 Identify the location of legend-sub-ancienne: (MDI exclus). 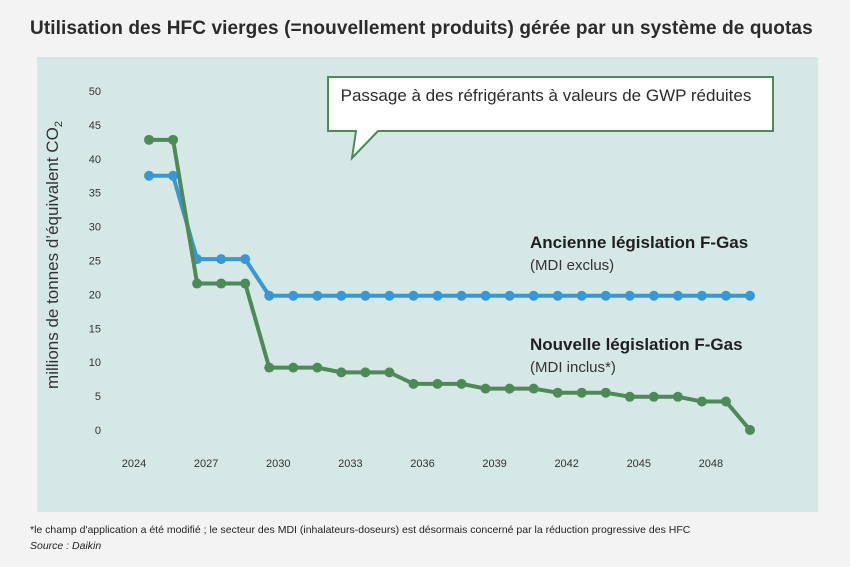
(572, 265).